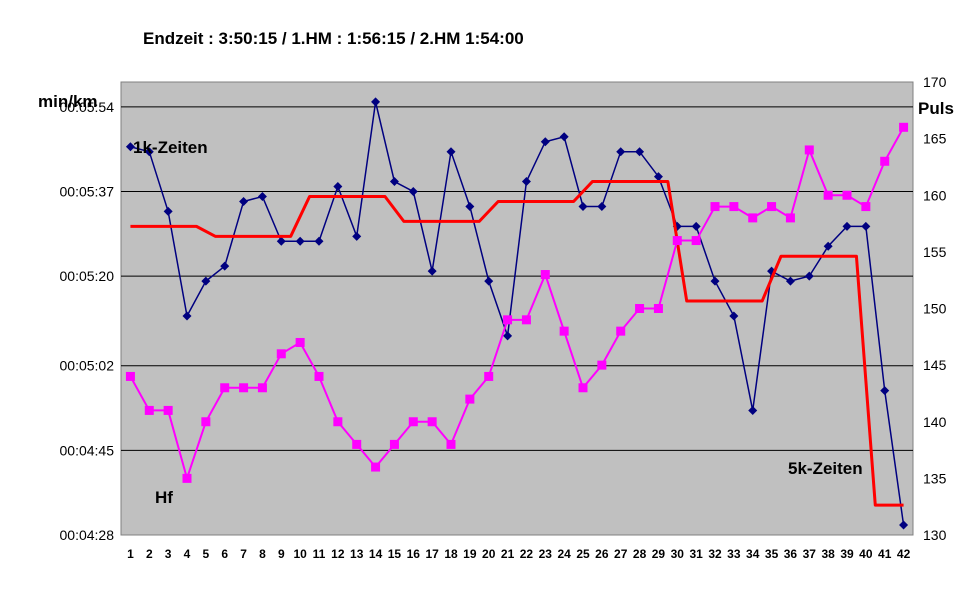 The height and width of the screenshot is (604, 970). I want to click on x-tick-label: 3, so click(168, 554).